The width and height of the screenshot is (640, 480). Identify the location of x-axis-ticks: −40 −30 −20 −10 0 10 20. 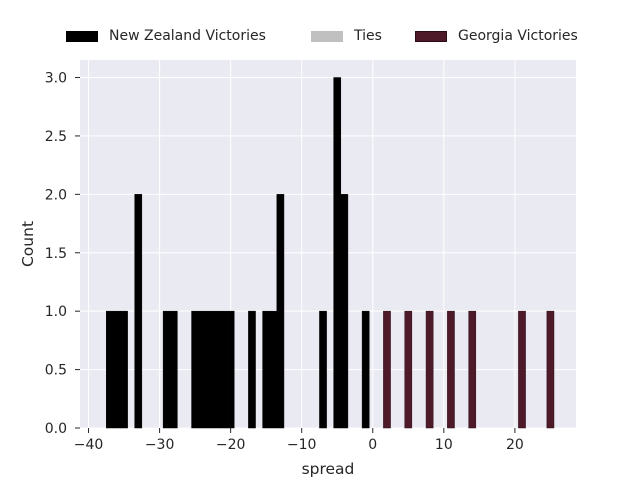
(299, 440).